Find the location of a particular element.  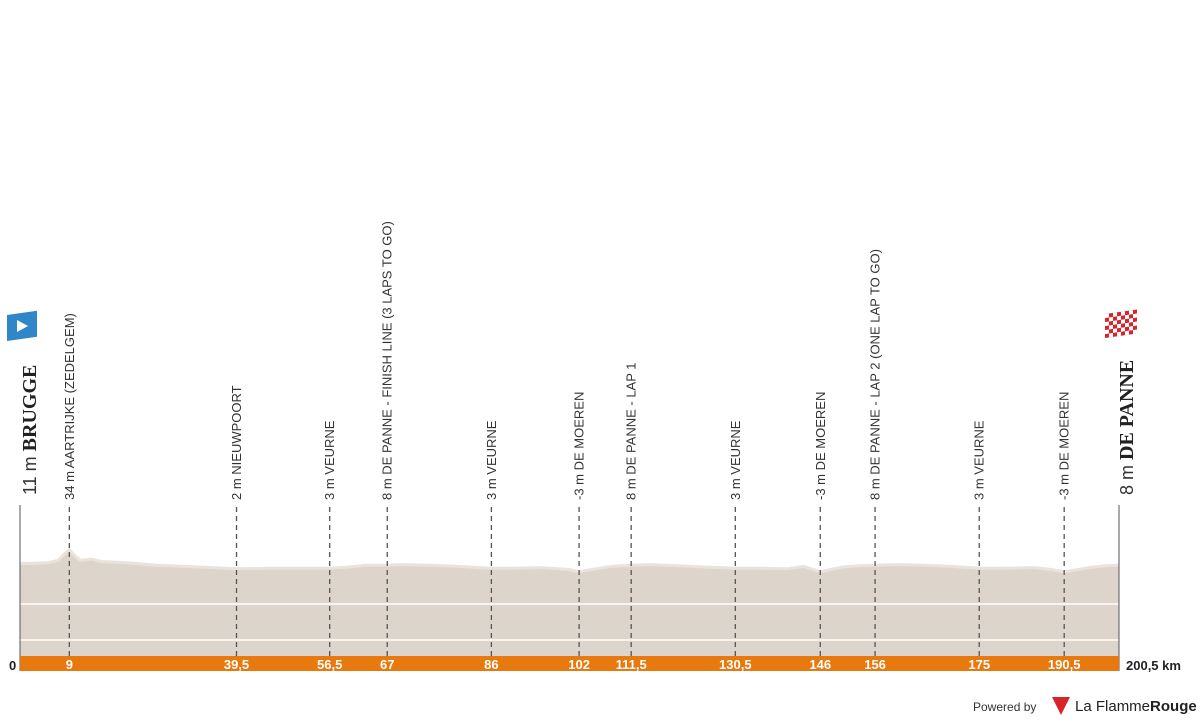

km-label-3: 56,5 is located at coordinates (329, 664).